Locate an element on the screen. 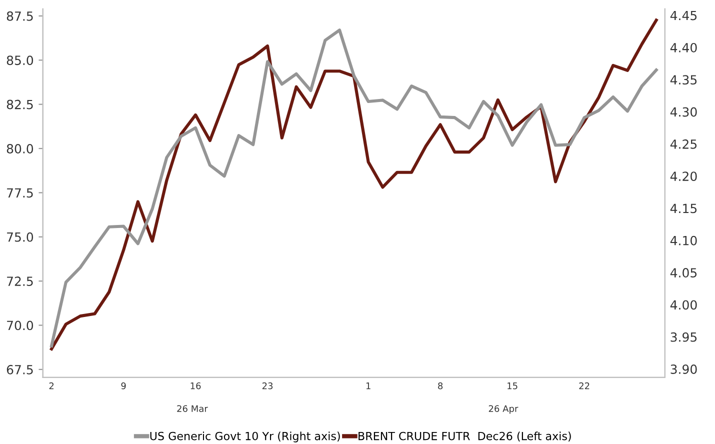 The height and width of the screenshot is (444, 715). x-tick-label: 8 is located at coordinates (440, 386).